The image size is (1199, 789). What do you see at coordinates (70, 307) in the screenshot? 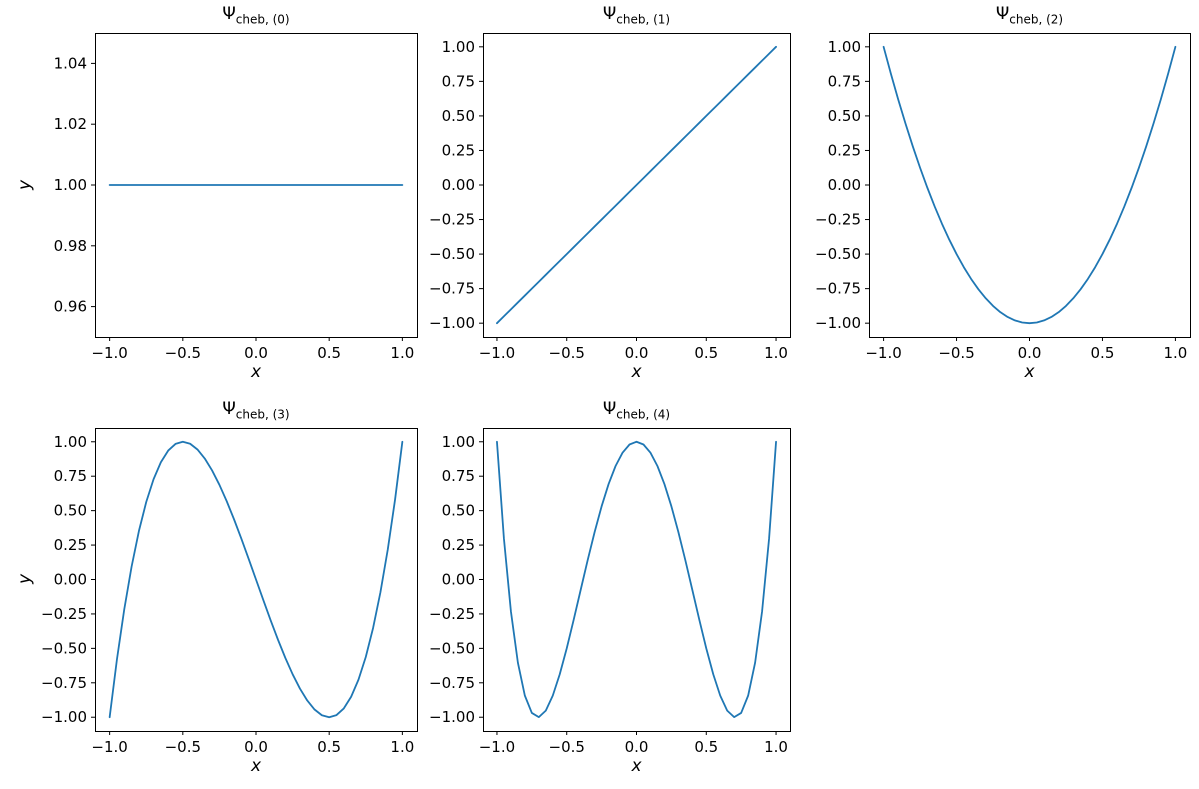
I see `y-tick-label: 0.96` at bounding box center [70, 307].